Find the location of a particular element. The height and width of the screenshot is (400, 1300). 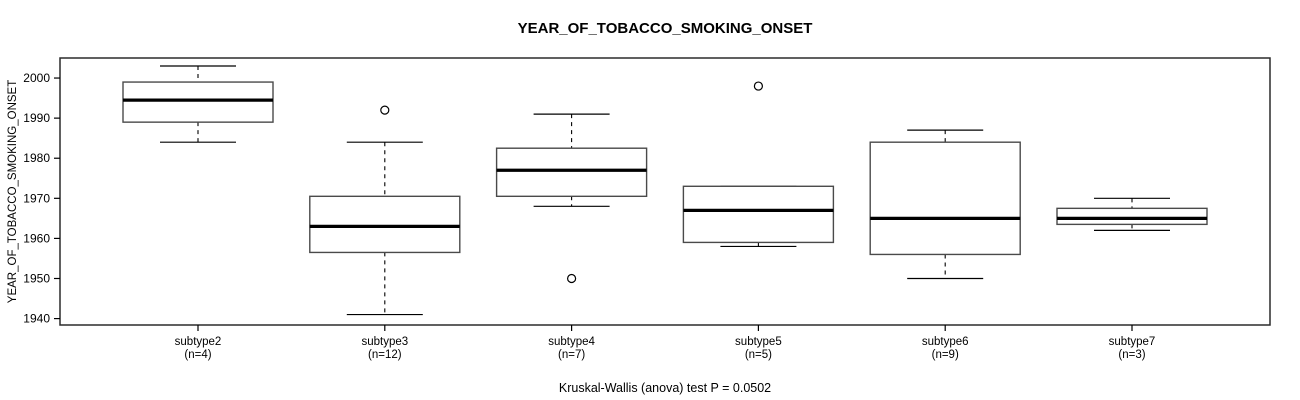

x-tick-label: subtype2 is located at coordinates (198, 342).